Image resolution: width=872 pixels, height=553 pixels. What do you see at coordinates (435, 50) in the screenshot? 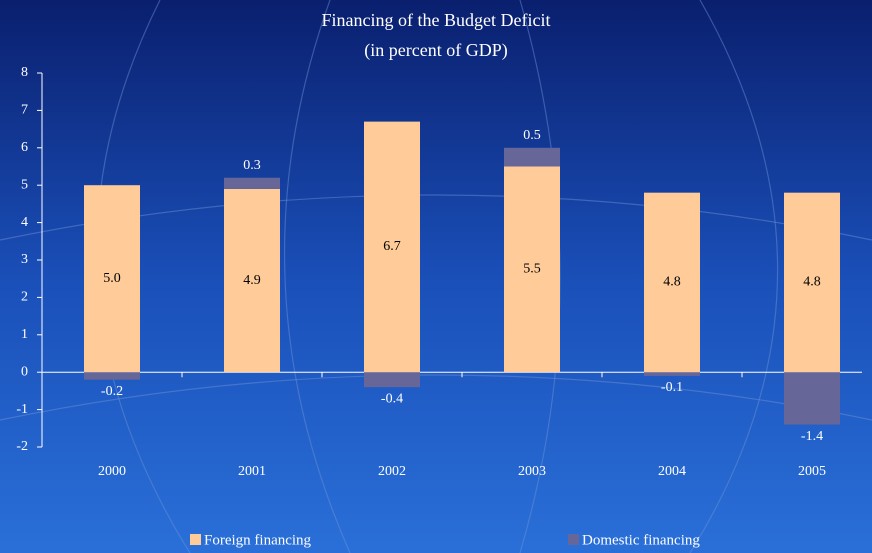
I see `chart-subtitle: (in percent of GDP)` at bounding box center [435, 50].